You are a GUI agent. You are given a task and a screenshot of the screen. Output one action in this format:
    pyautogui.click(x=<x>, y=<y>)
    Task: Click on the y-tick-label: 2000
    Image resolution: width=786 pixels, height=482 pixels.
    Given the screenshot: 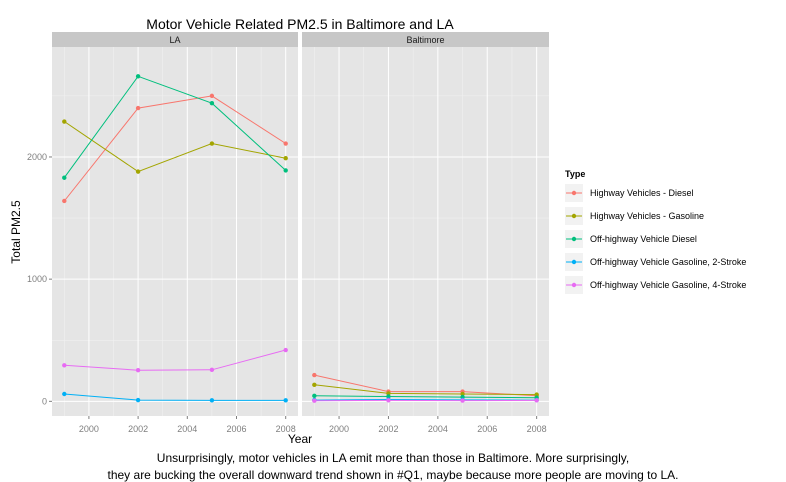 What is the action you would take?
    pyautogui.click(x=37, y=157)
    